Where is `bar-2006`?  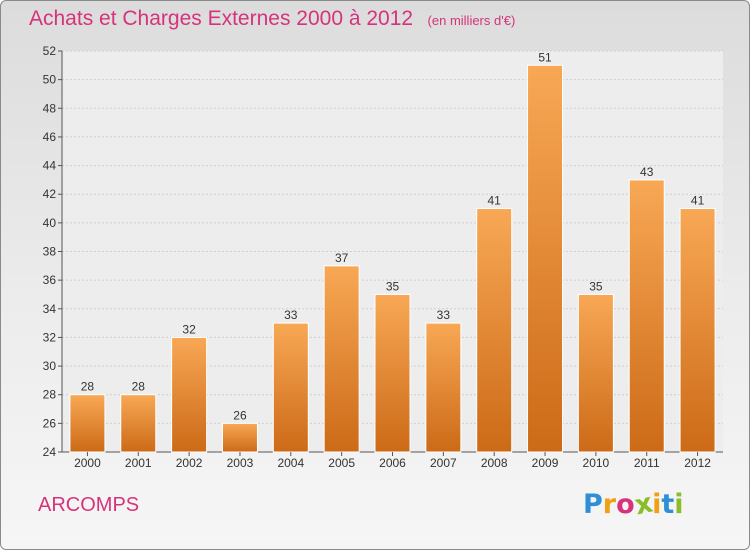
bar-2006 is located at coordinates (392, 373).